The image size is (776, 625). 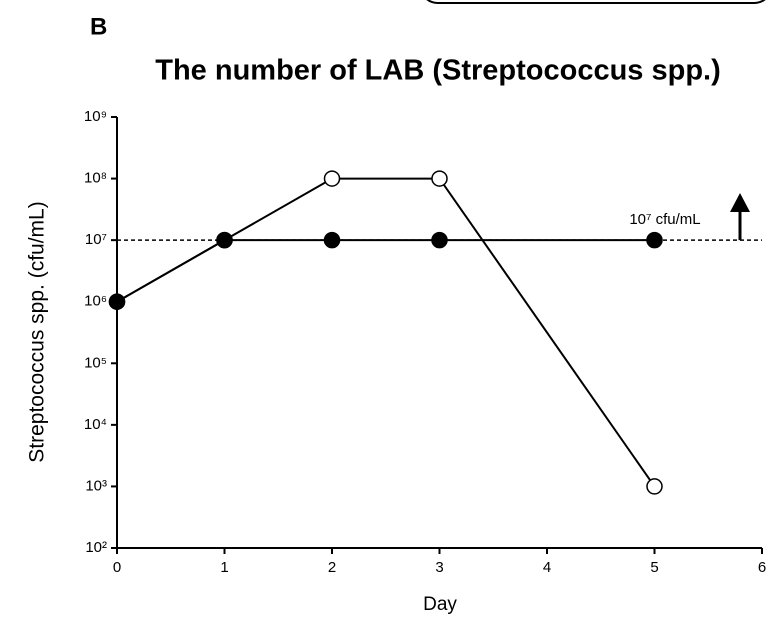 What do you see at coordinates (385, 271) in the screenshot?
I see `series-line` at bounding box center [385, 271].